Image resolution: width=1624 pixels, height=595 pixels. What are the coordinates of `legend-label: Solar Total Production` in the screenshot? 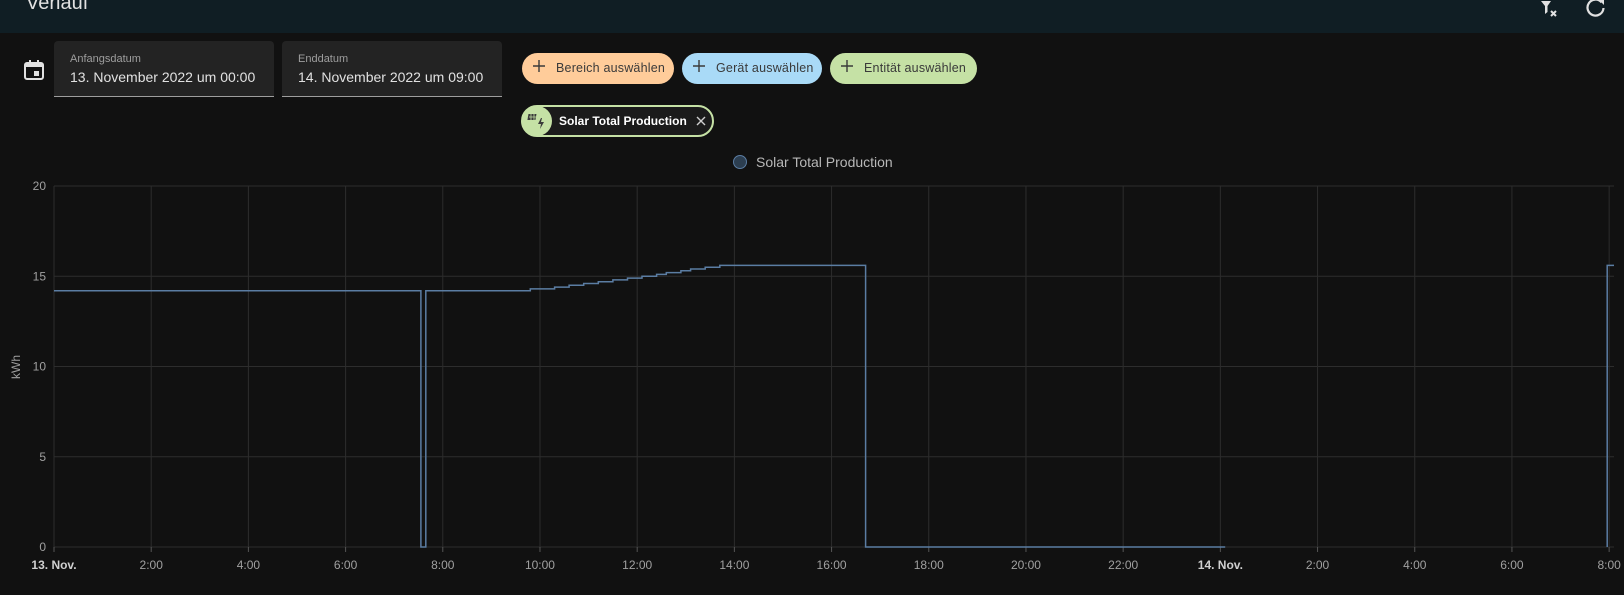 It's located at (824, 162).